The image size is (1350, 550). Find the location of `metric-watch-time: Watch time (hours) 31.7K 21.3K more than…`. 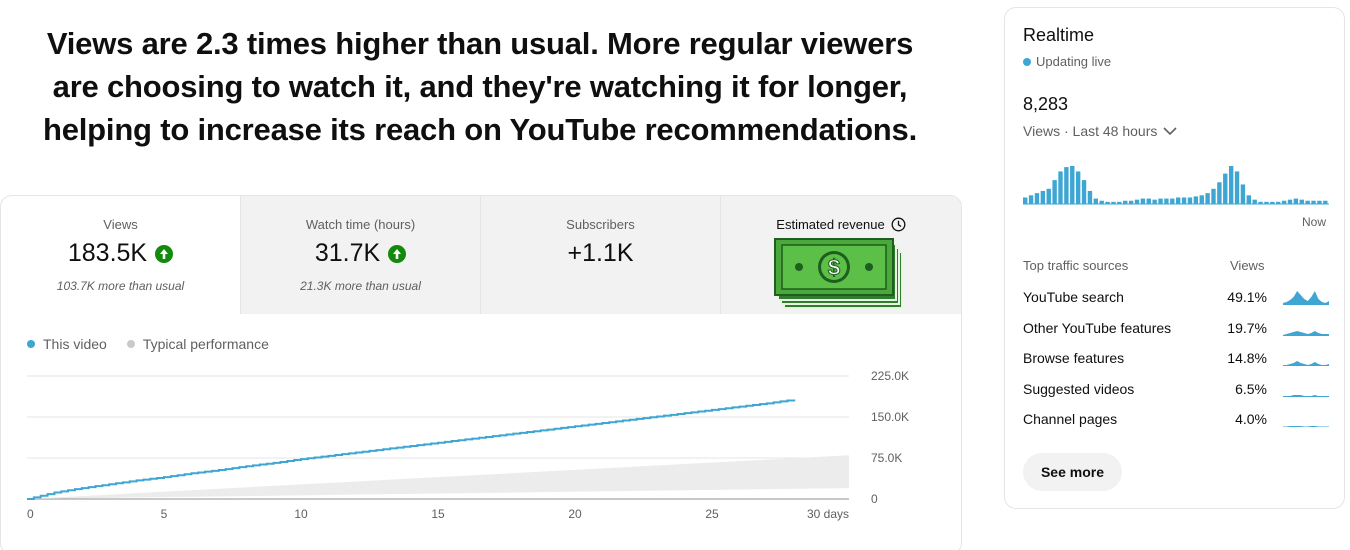

metric-watch-time: Watch time (hours) 31.7K 21.3K more than… is located at coordinates (361, 255).